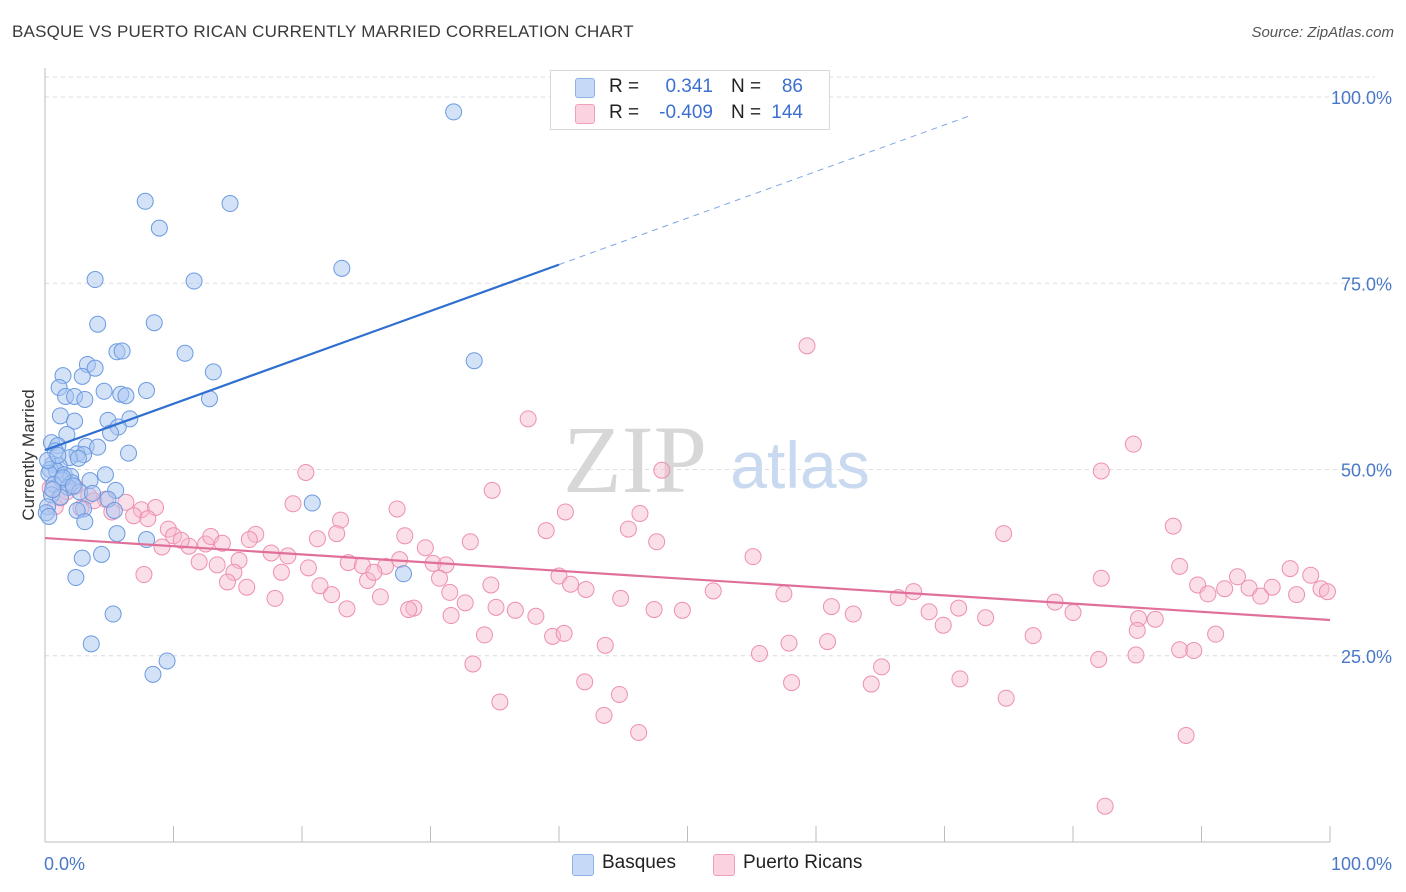 Image resolution: width=1406 pixels, height=892 pixels. Describe the element at coordinates (716, 459) in the screenshot. I see `watermark: ZIP atlas` at that location.